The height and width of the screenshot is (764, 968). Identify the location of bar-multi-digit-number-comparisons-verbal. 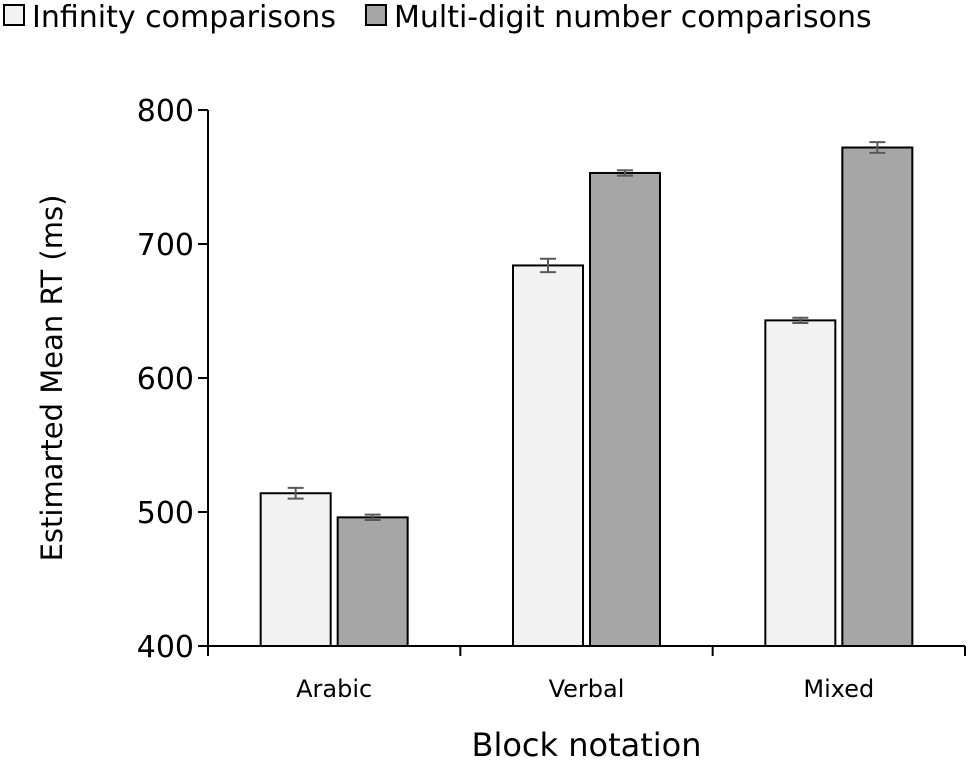
(625, 409).